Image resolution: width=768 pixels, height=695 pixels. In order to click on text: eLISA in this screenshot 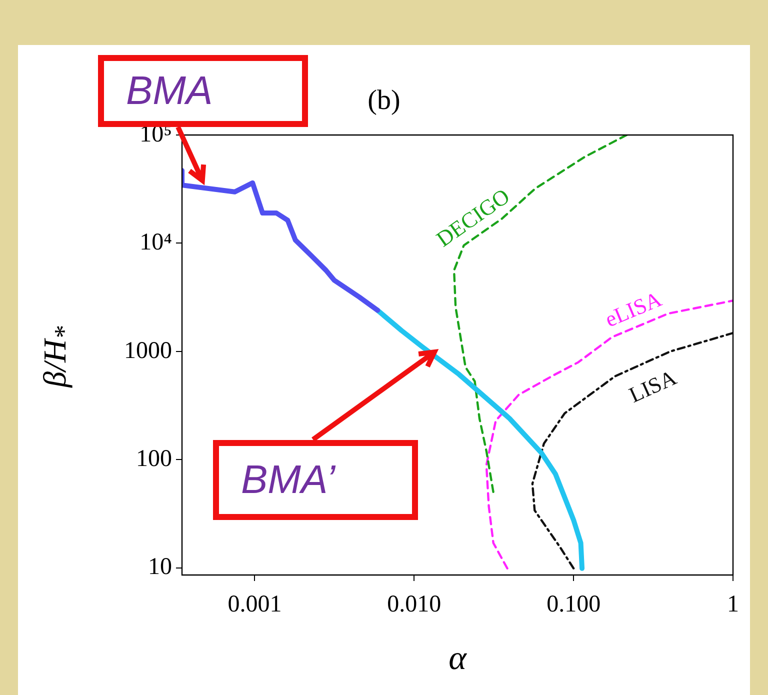, I will do `click(633, 309)`.